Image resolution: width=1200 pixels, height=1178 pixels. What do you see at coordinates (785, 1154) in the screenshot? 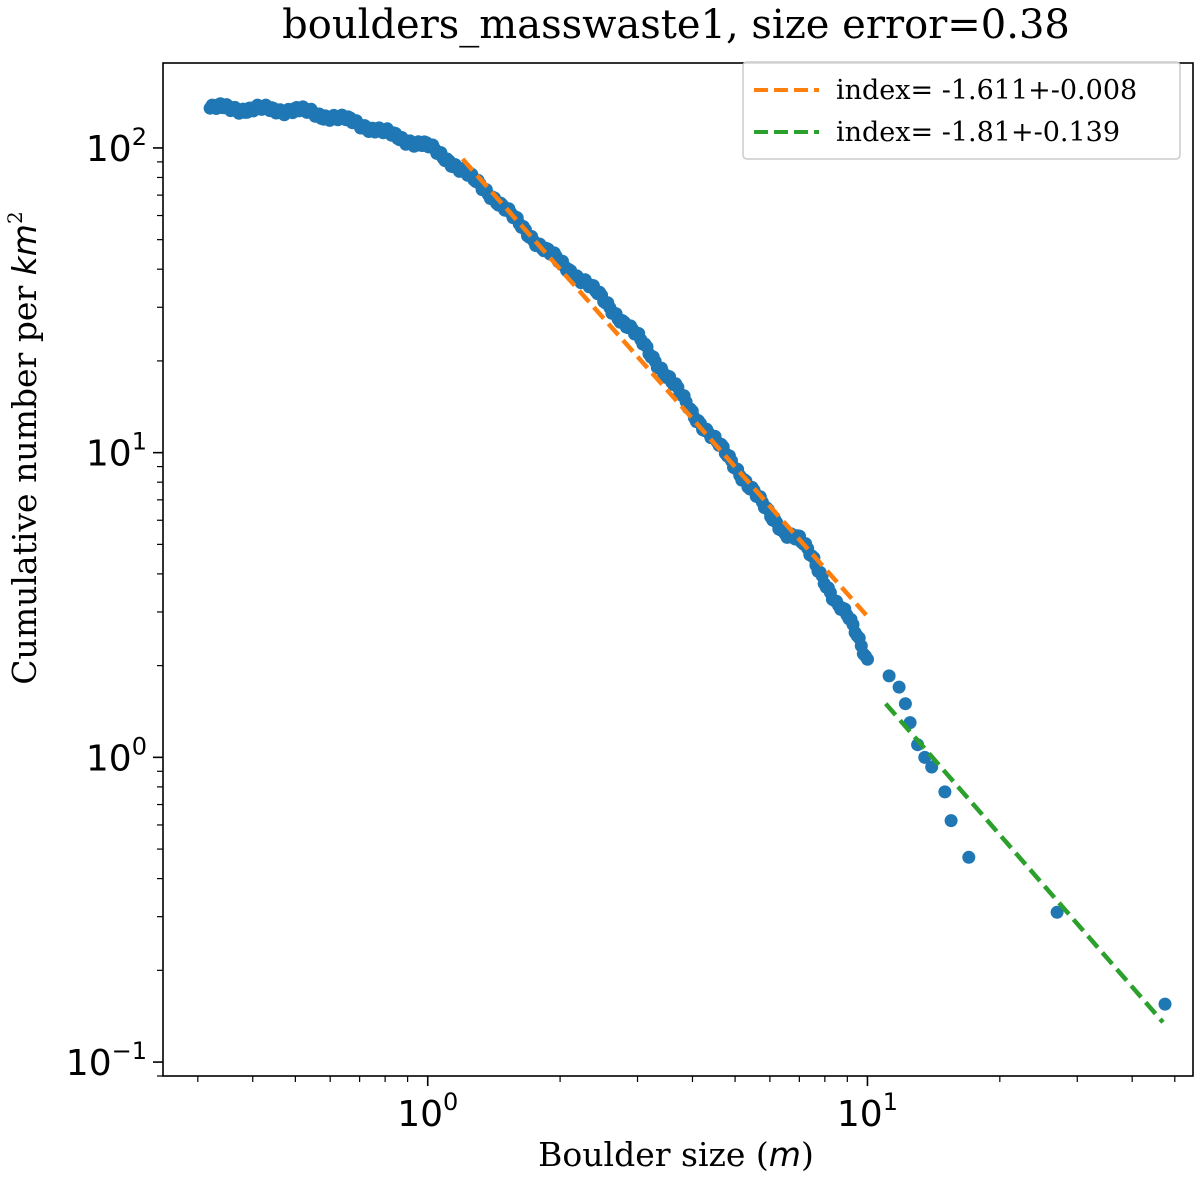
I see `x-axis-label-unit: m` at bounding box center [785, 1154].